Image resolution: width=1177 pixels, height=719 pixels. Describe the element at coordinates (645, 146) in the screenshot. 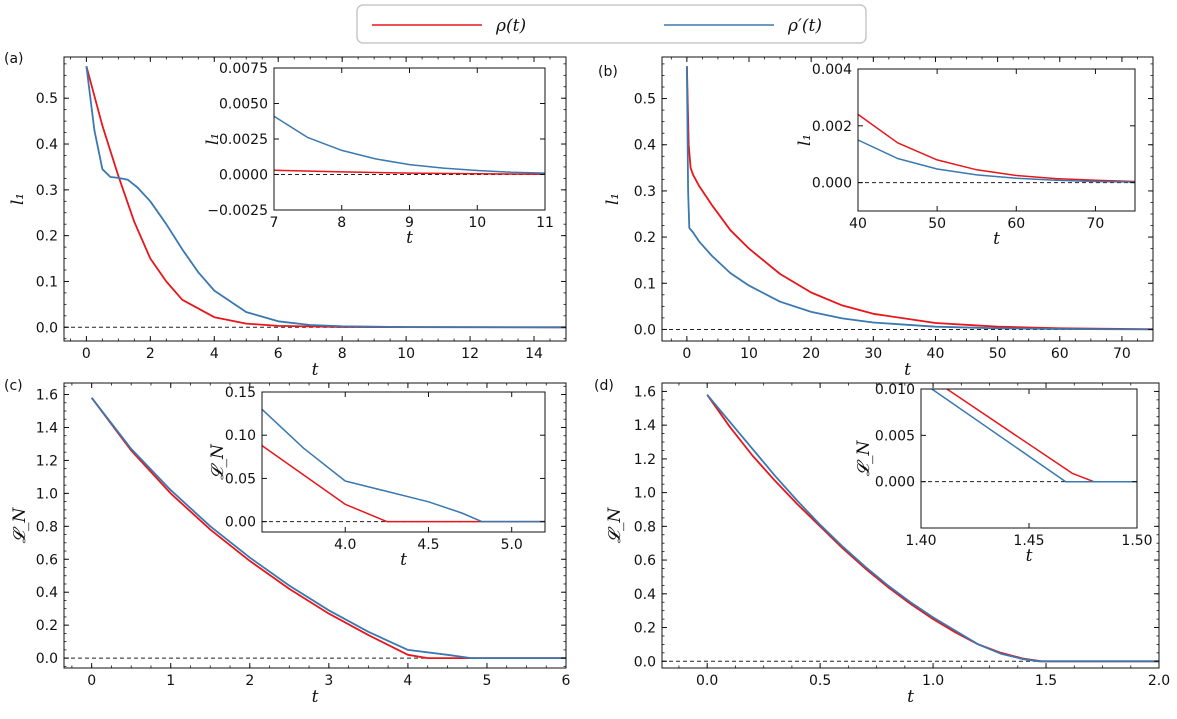

I see `panel-b-main-ytick-label: 0.4` at that location.